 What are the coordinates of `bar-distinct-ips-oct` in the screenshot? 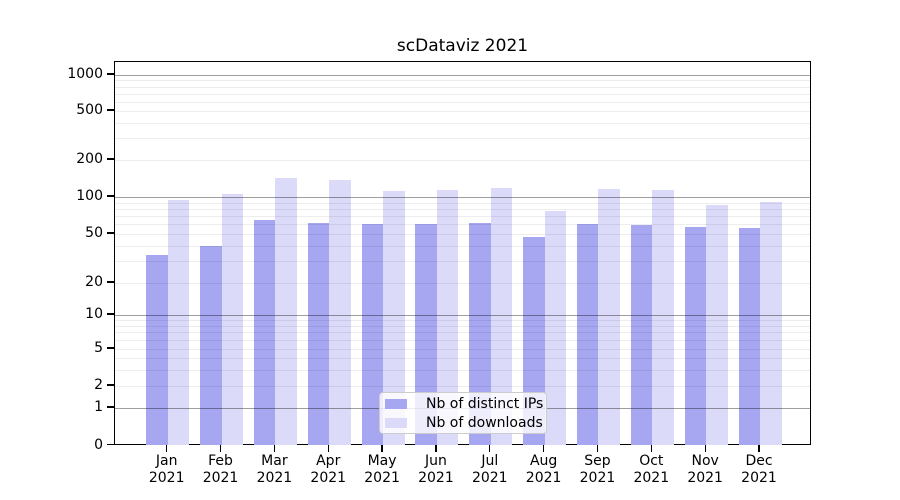 It's located at (641, 335).